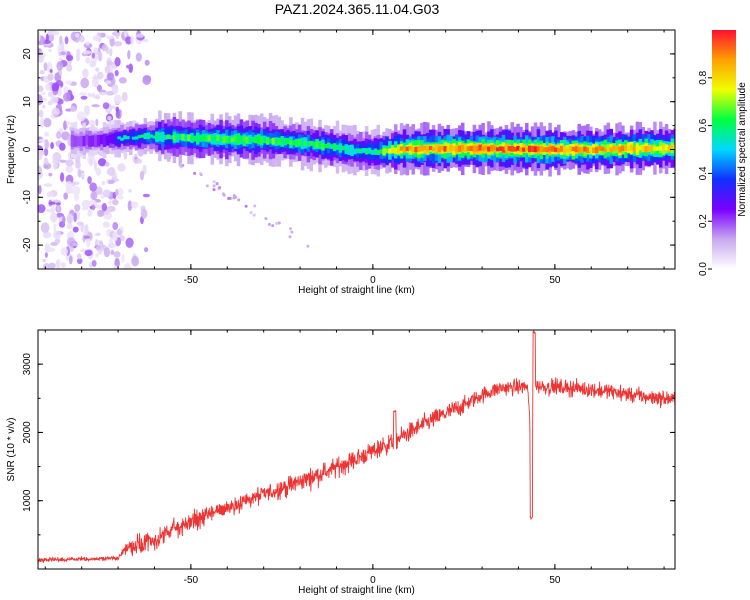 The height and width of the screenshot is (600, 750). Describe the element at coordinates (191, 280) in the screenshot. I see `x-tick-label: -50` at that location.